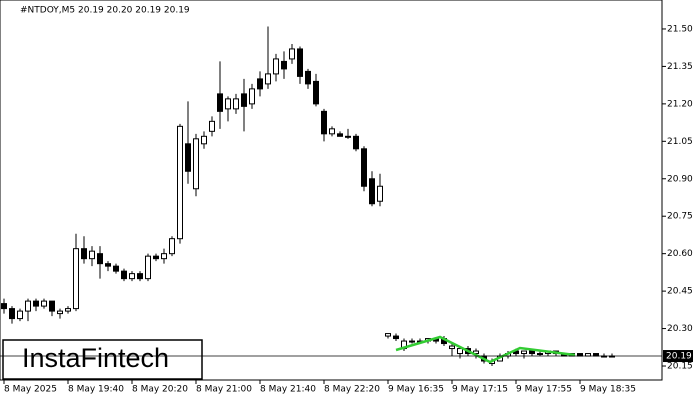 The width and height of the screenshot is (700, 400). What do you see at coordinates (680, 29) in the screenshot?
I see `y-tick-label: 21.50` at bounding box center [680, 29].